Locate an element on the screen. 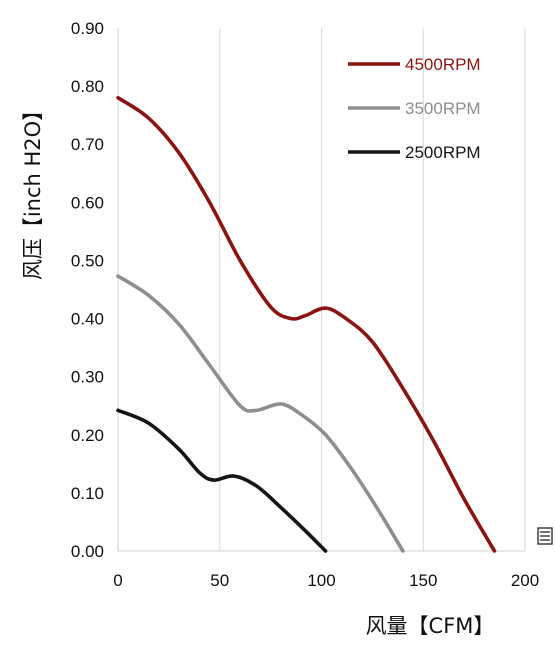 The image size is (555, 656). x-tick-label: 150 is located at coordinates (423, 580).